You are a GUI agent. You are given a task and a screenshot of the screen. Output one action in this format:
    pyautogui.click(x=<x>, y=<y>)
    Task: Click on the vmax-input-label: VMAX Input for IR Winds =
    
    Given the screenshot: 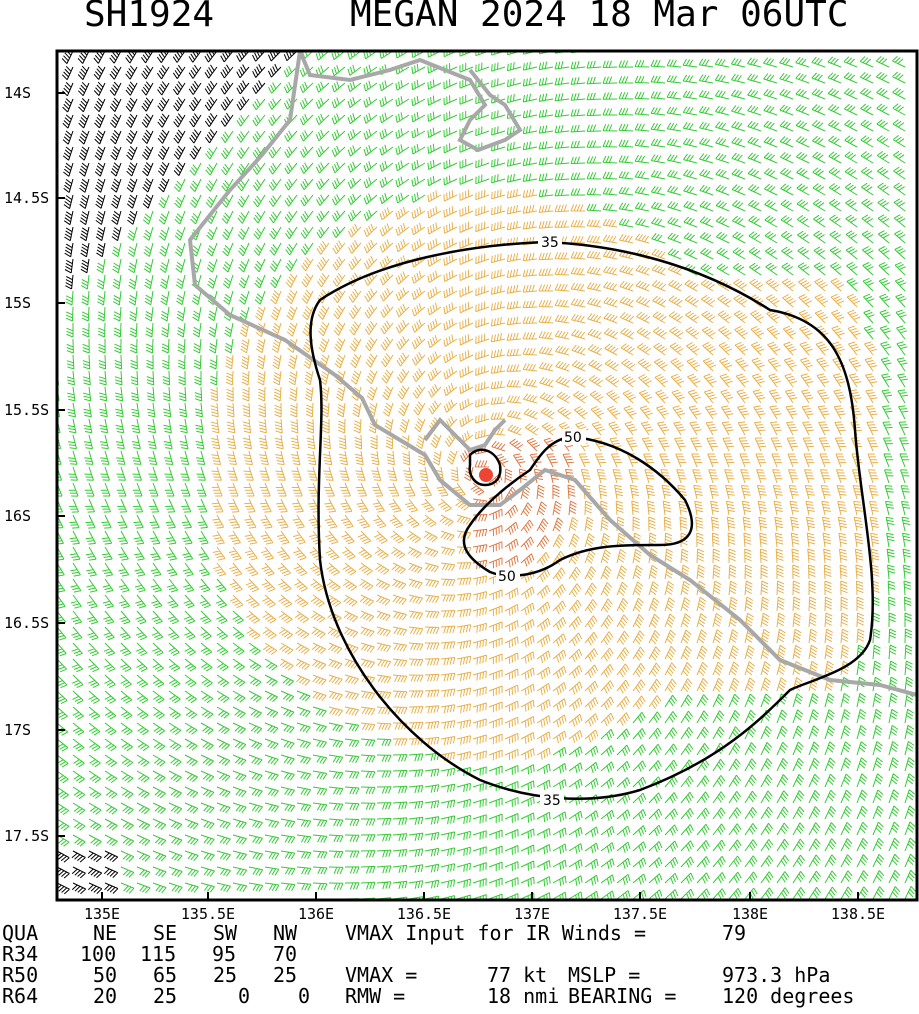 What is the action you would take?
    pyautogui.click(x=496, y=933)
    